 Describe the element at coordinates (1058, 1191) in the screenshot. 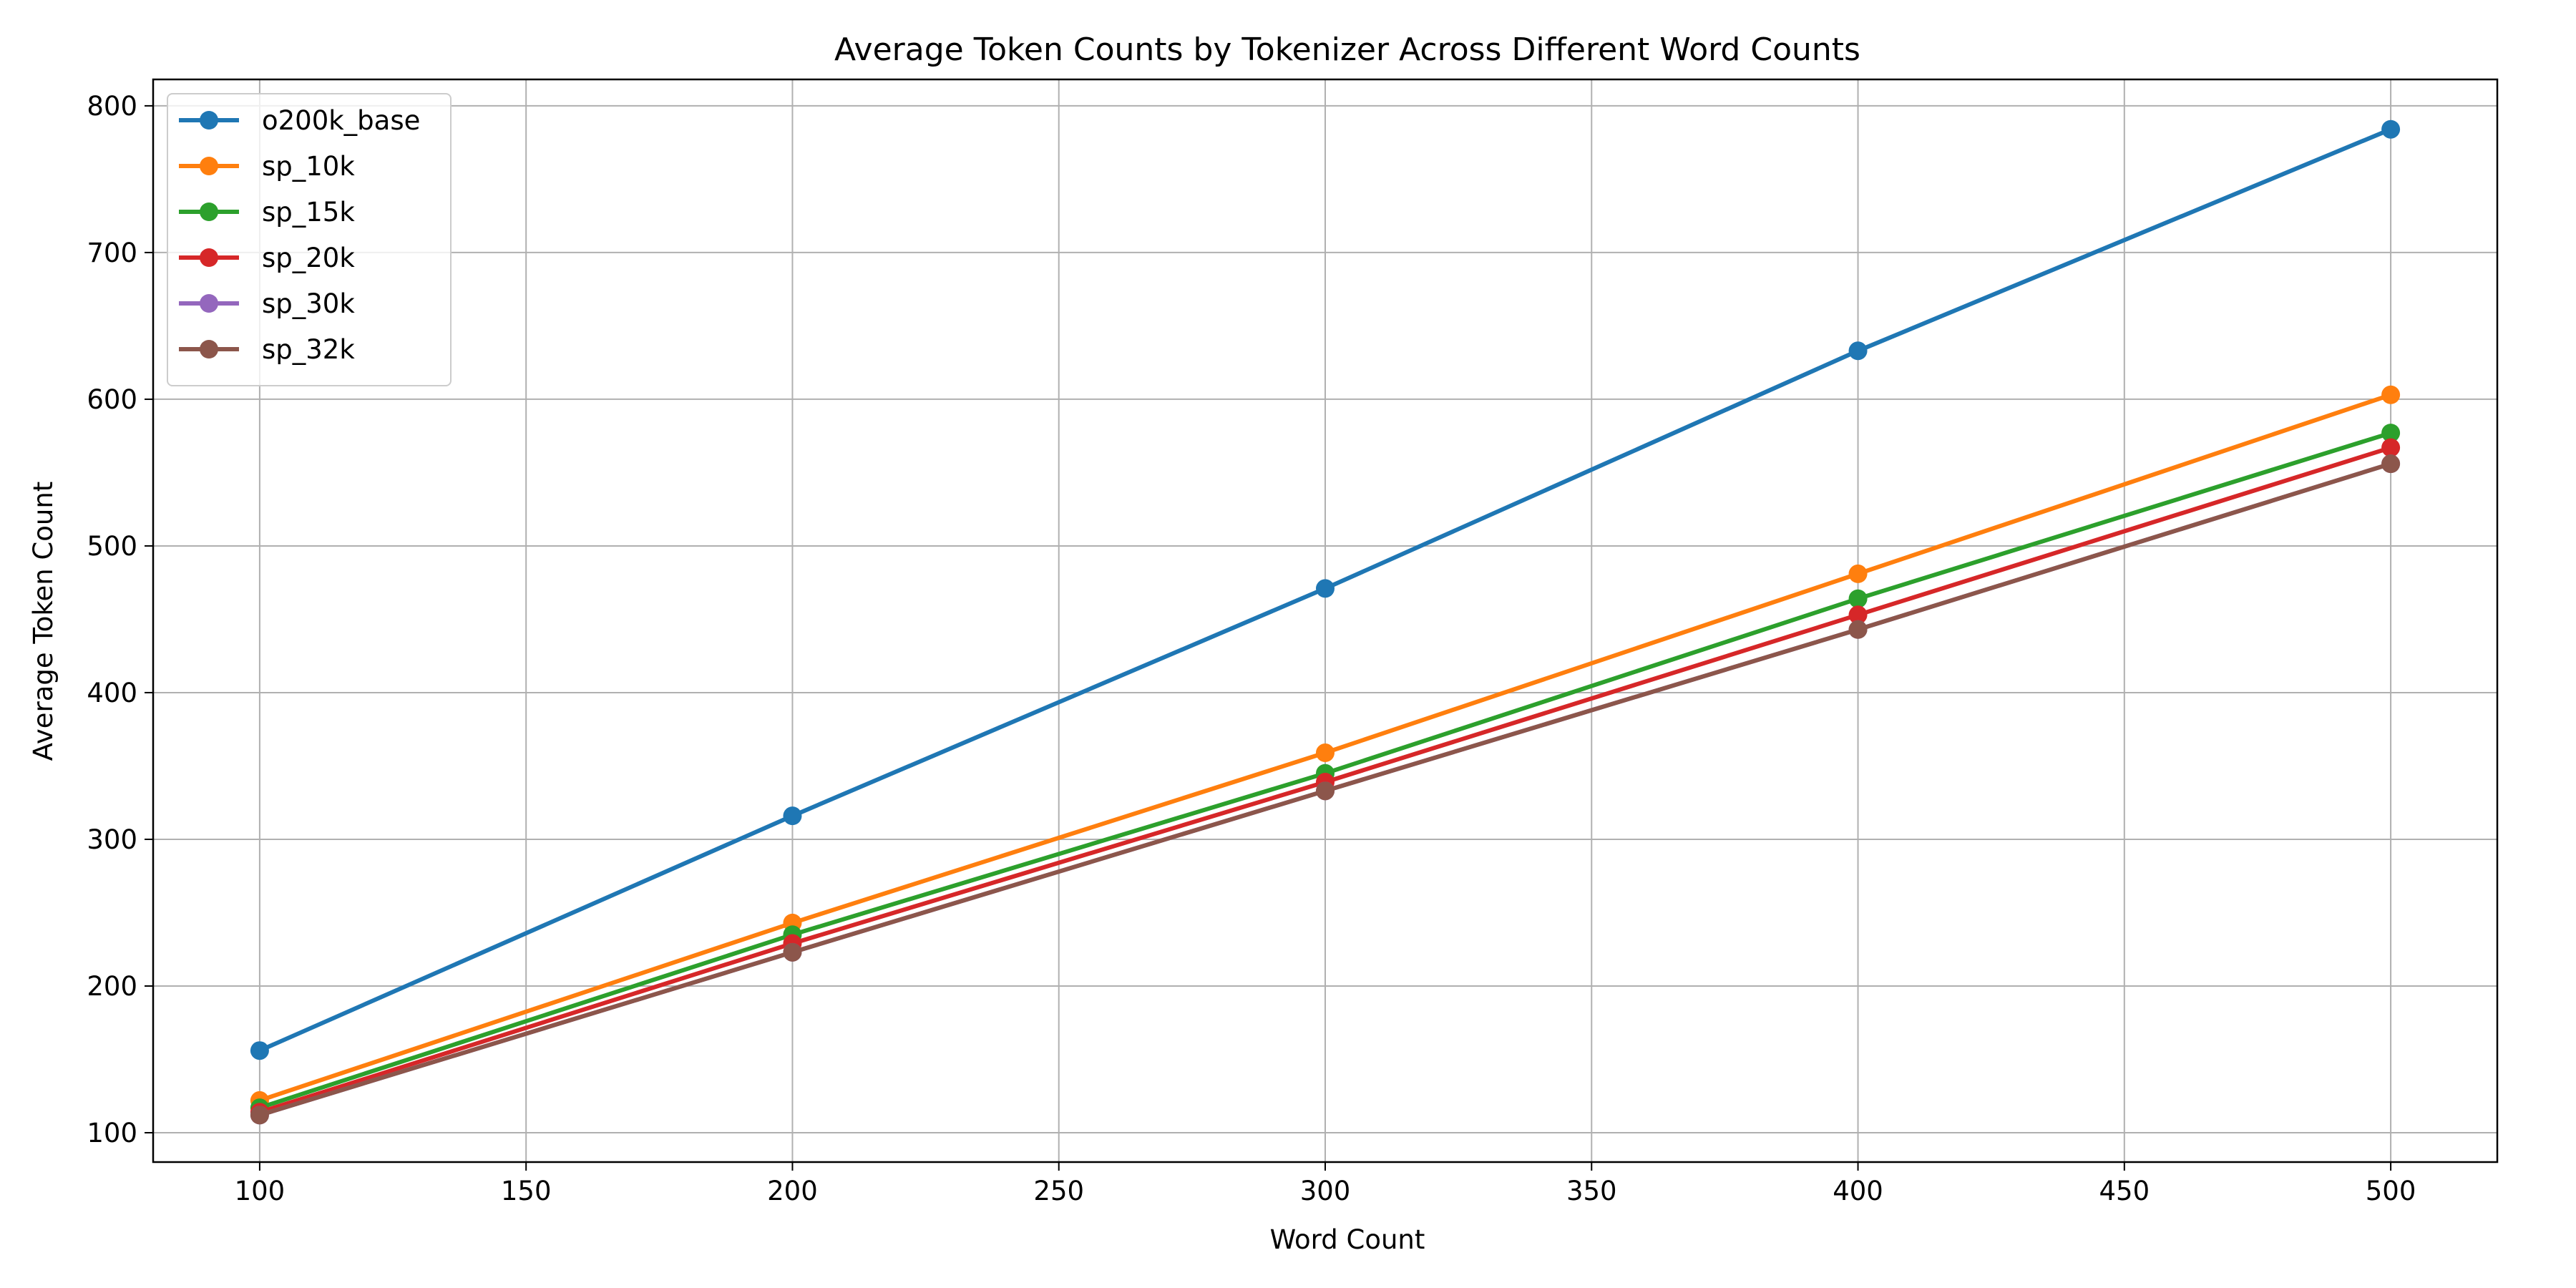

I see `x-tick-label: 250` at that location.